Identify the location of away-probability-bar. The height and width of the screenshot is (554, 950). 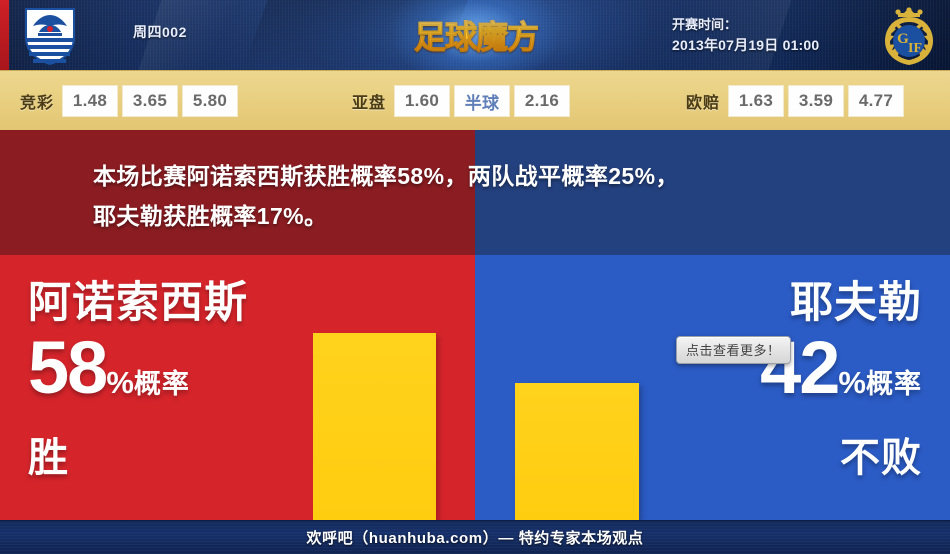
(577, 451).